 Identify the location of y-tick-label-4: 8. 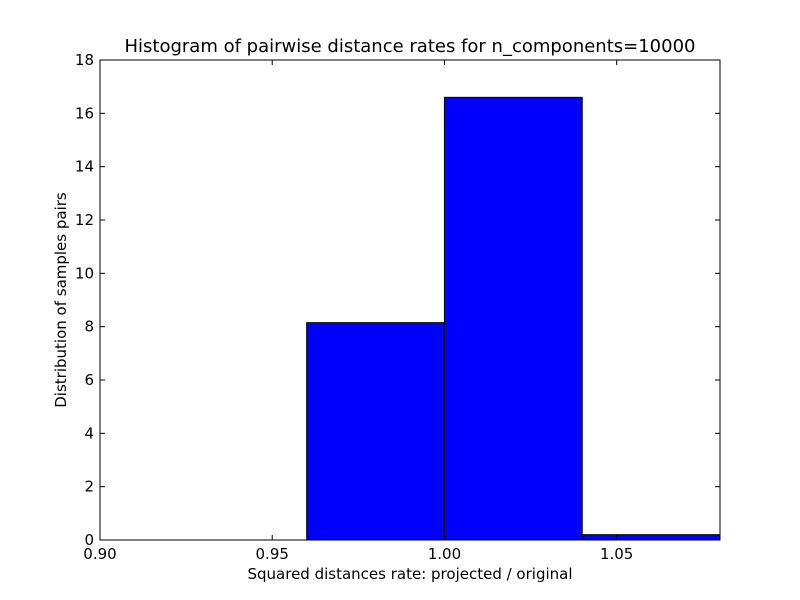
(89, 327).